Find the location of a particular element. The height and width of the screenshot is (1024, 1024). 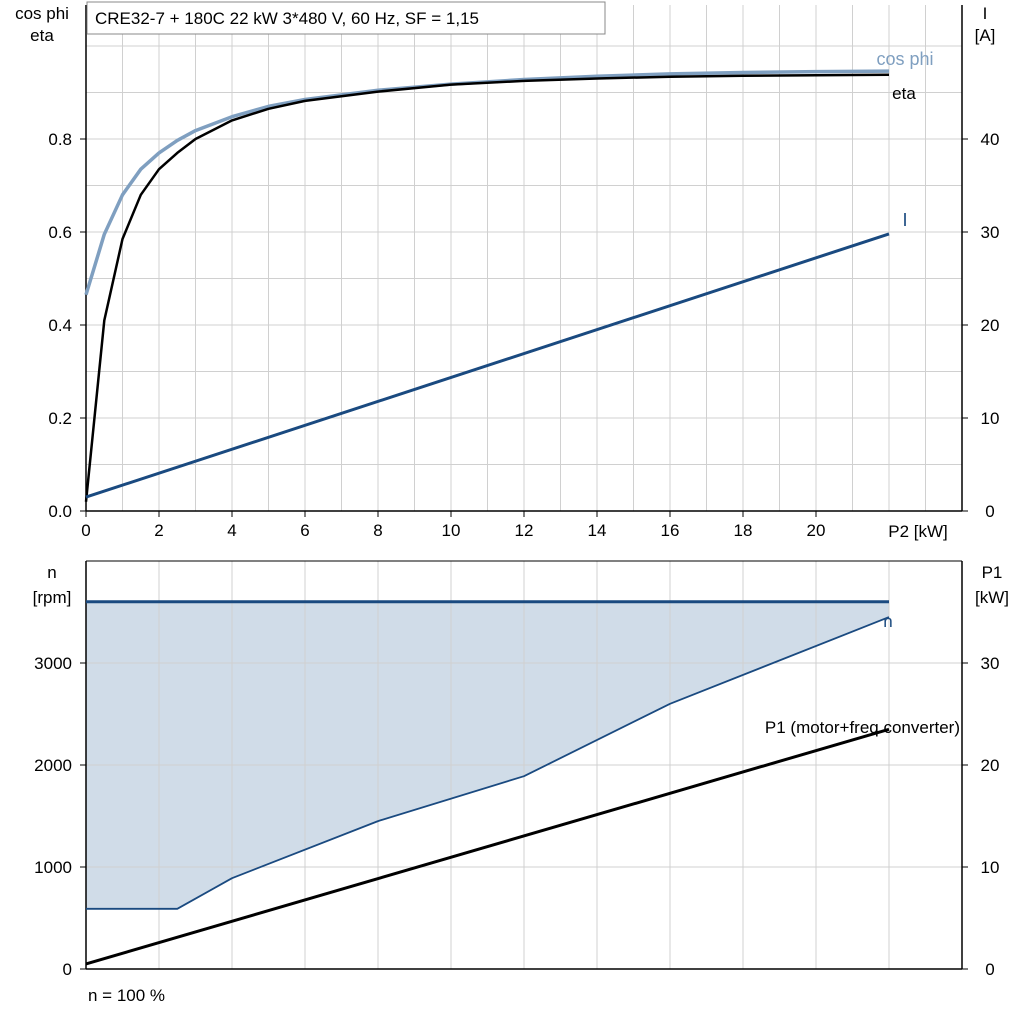

top-x-tick-label: 4 is located at coordinates (231, 530).